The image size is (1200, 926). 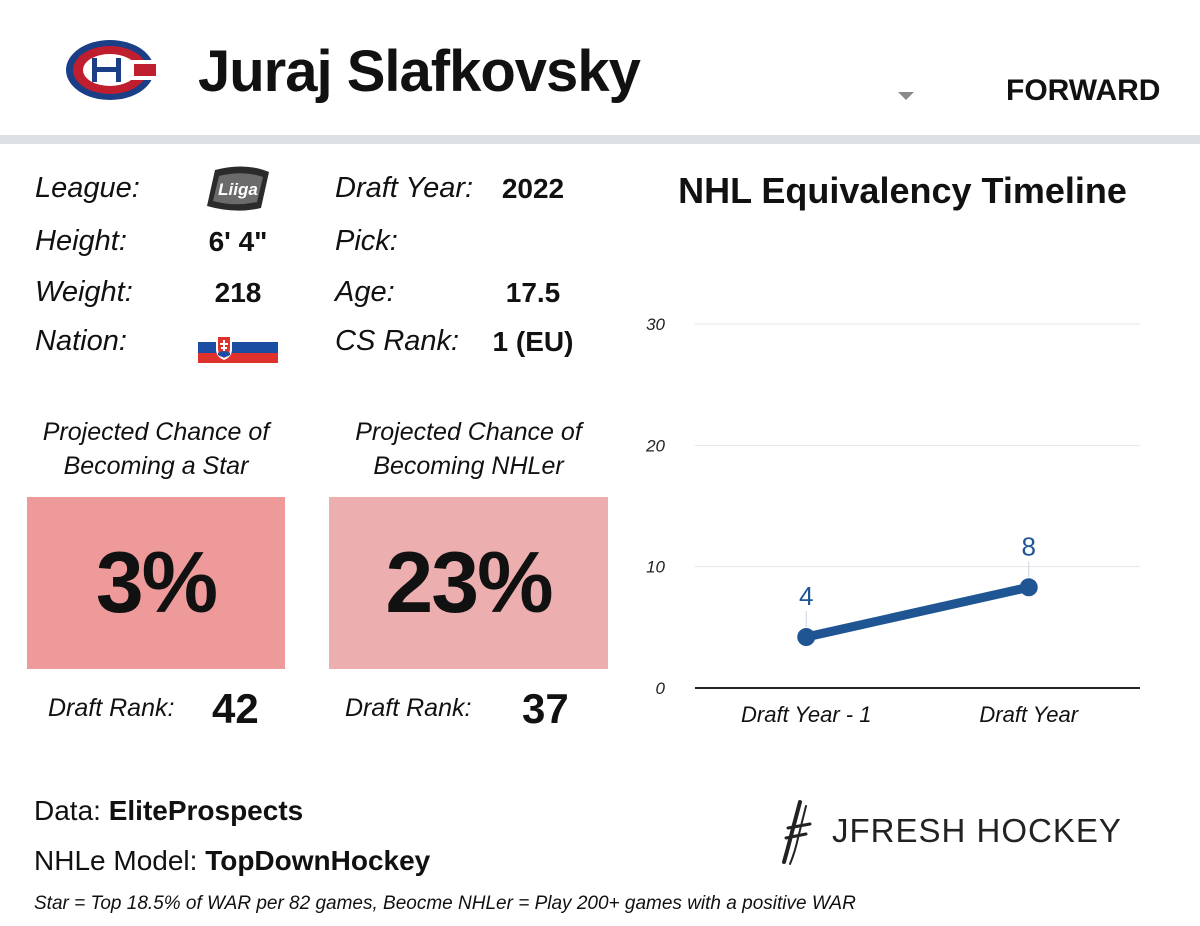 What do you see at coordinates (111, 708) in the screenshot?
I see `star-draft-rank-label: Draft Rank:` at bounding box center [111, 708].